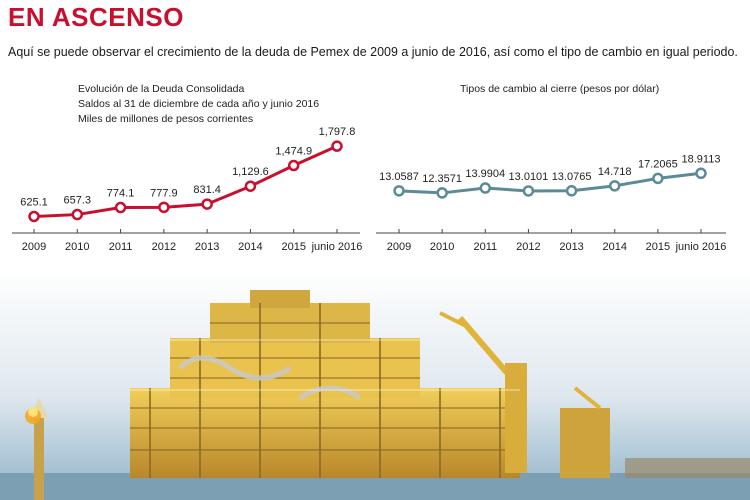 The width and height of the screenshot is (750, 500). I want to click on debt-x-tick-label: 2011, so click(121, 247).